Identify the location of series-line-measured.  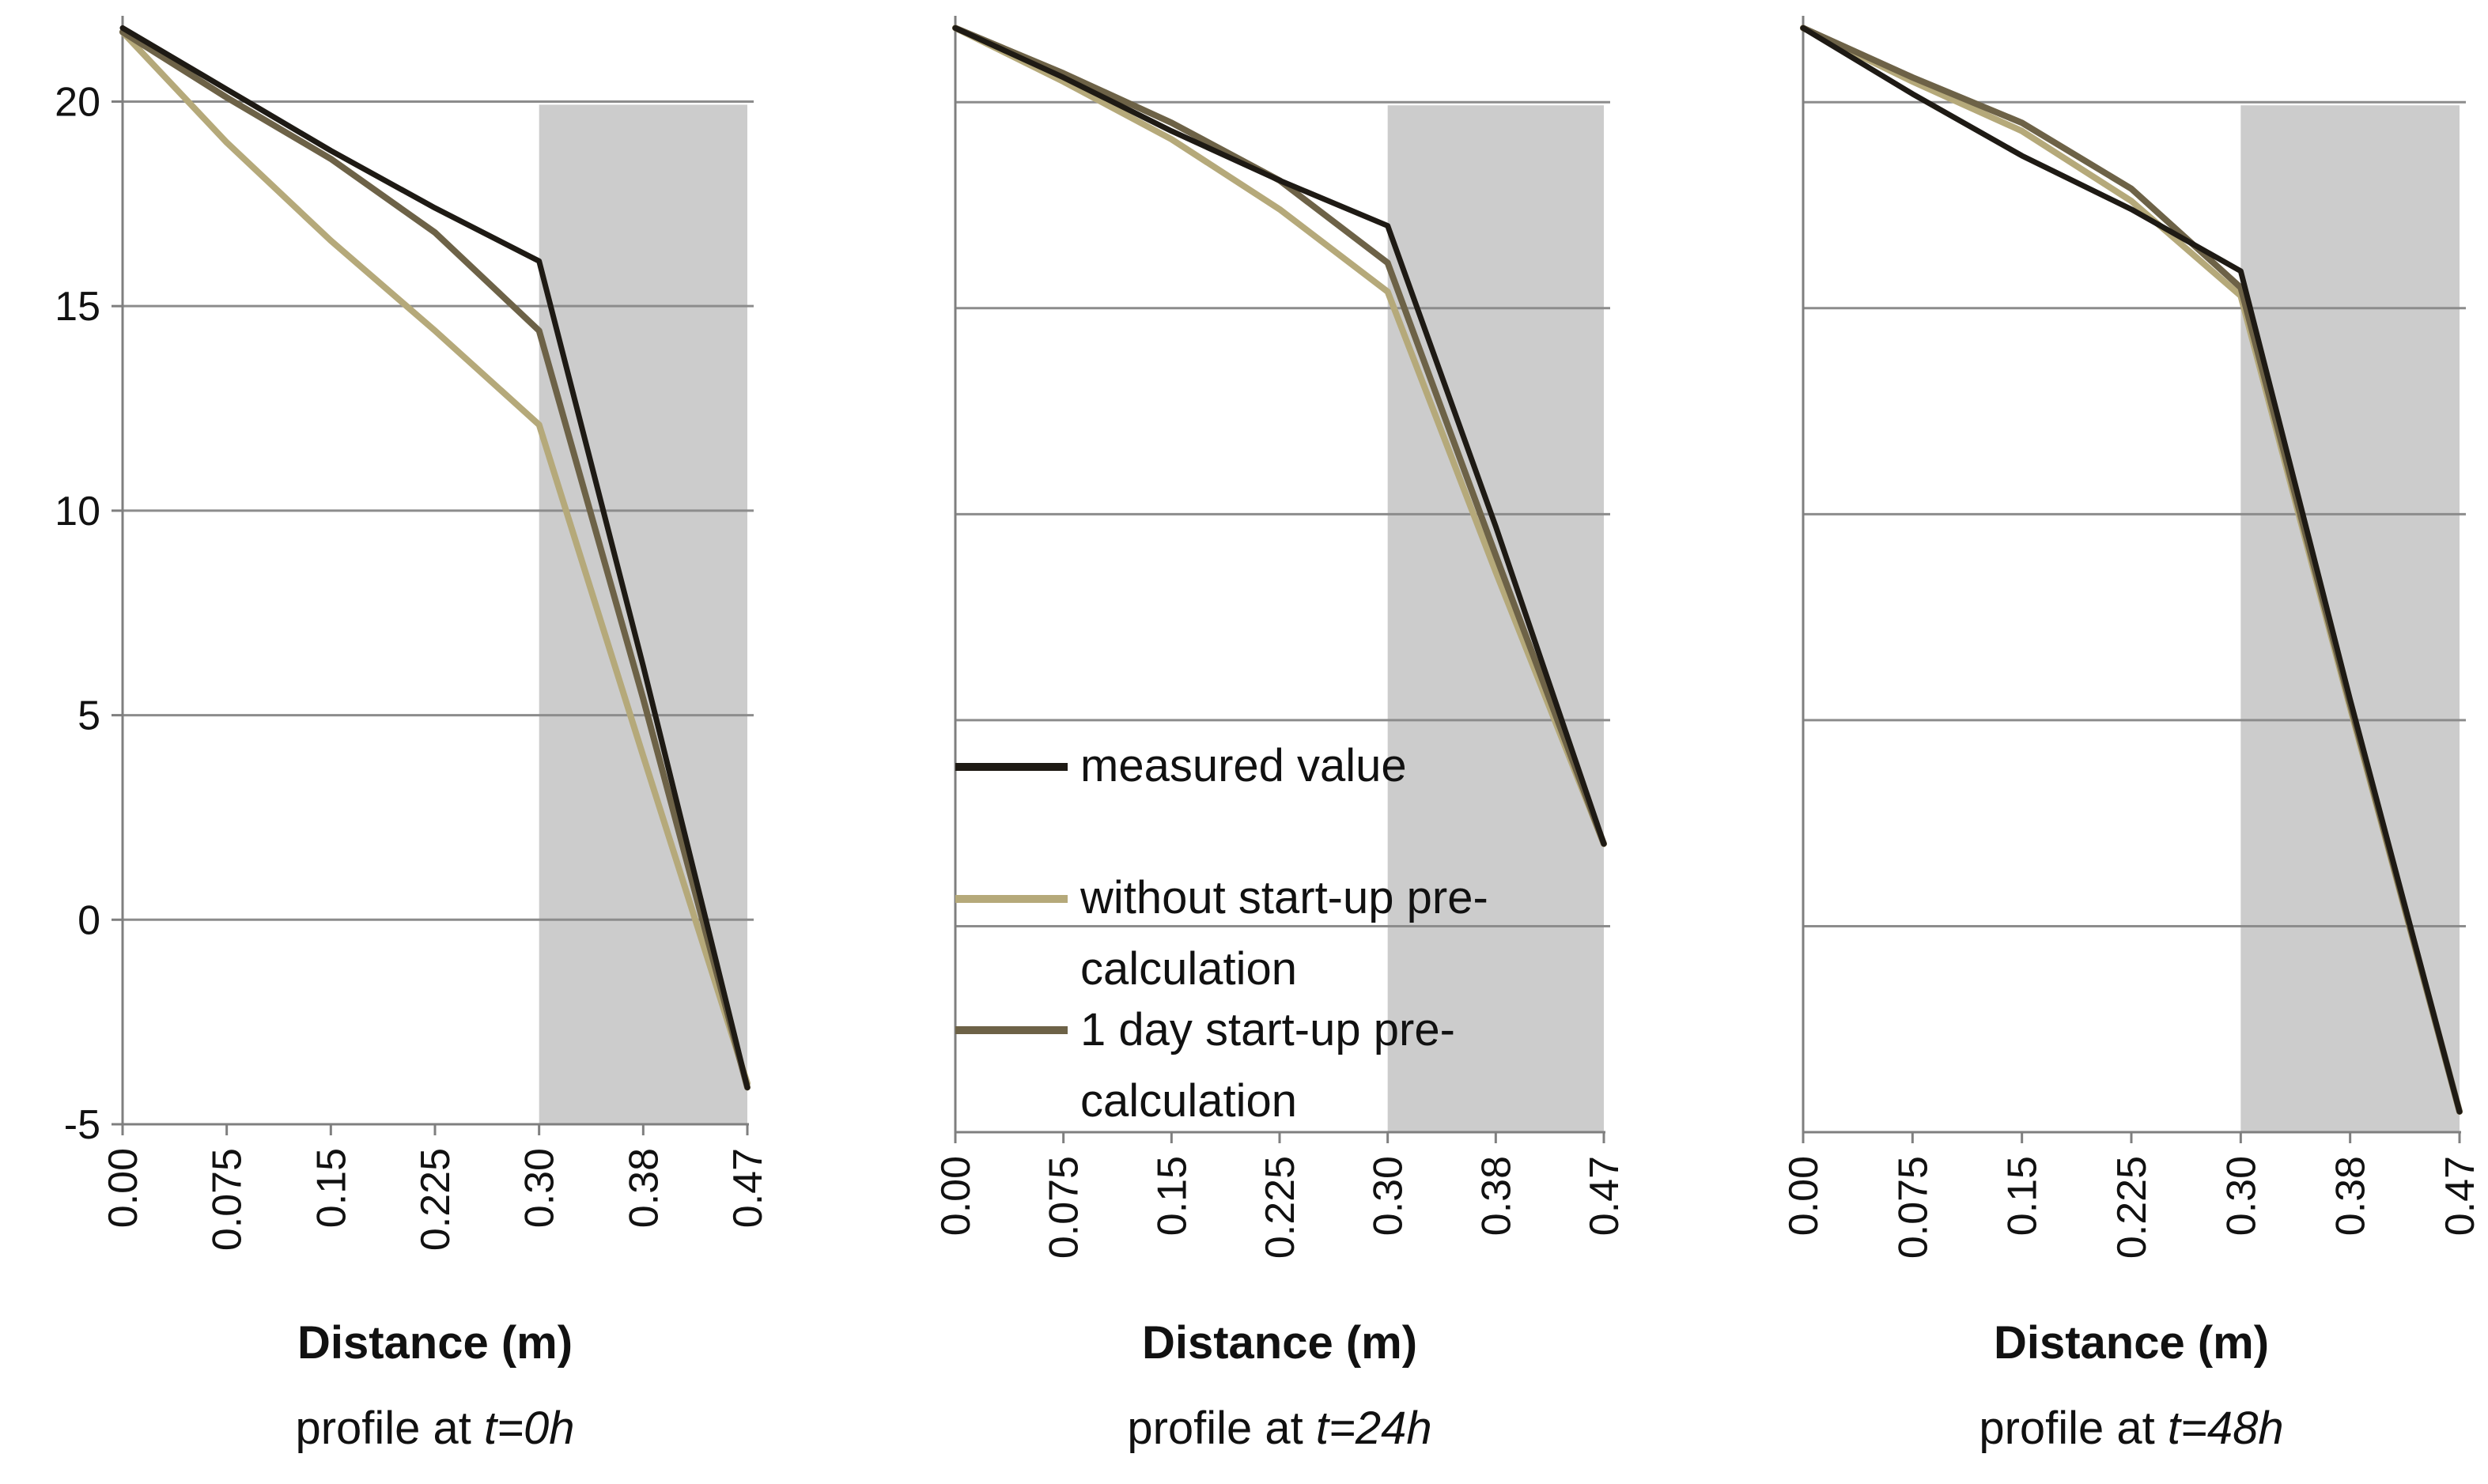
(1279, 436).